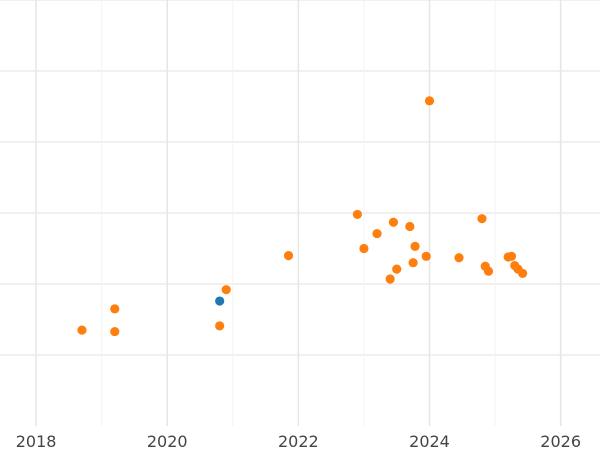  I want to click on x-tick-label: 2020, so click(167, 441).